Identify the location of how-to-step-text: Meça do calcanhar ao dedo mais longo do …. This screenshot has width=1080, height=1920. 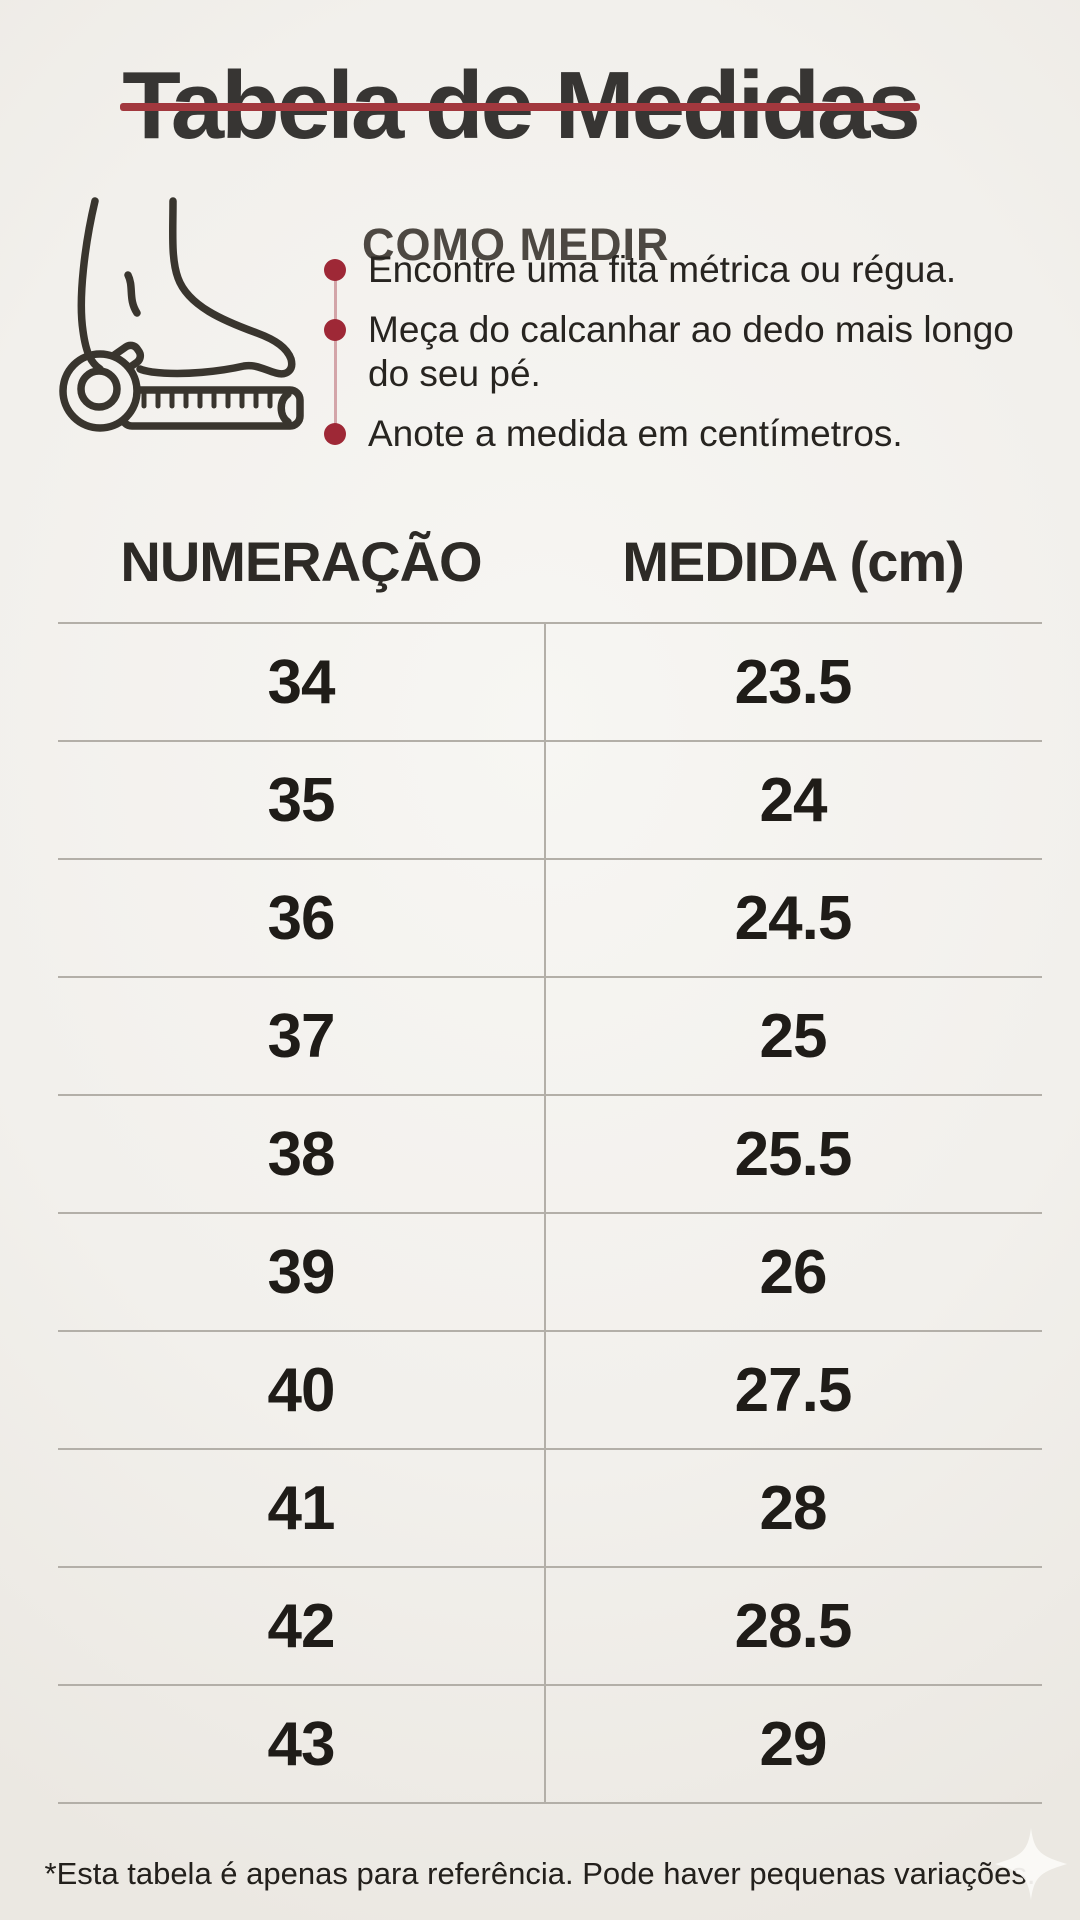
(691, 351).